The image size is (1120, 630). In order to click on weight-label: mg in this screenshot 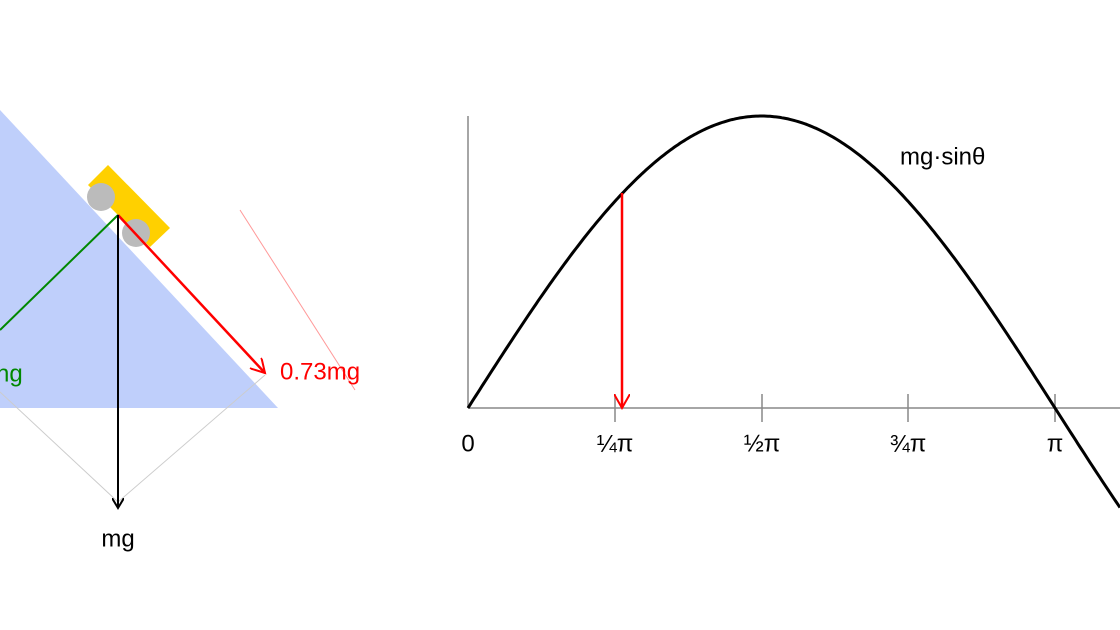, I will do `click(117, 538)`.